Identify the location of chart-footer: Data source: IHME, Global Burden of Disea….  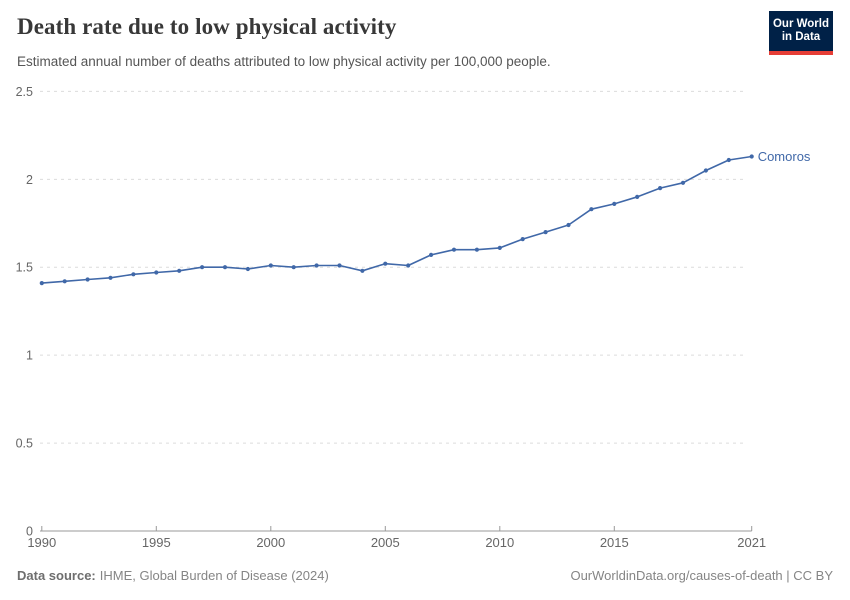
(425, 575).